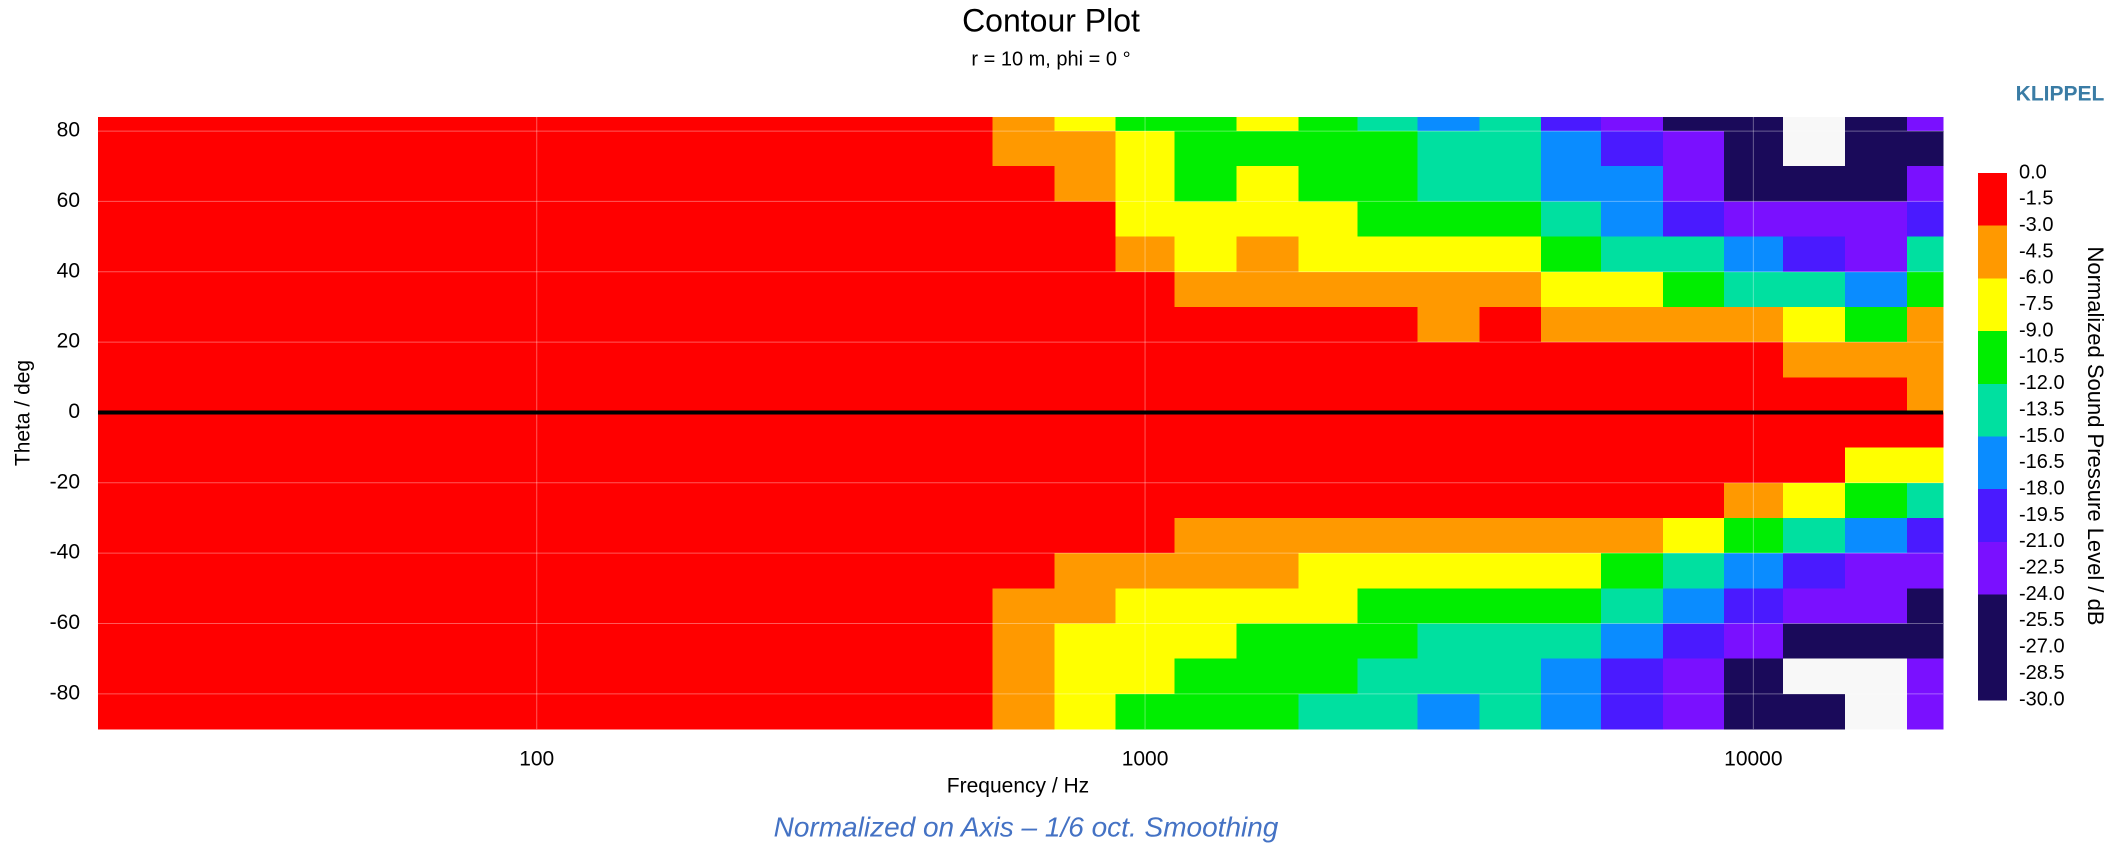  What do you see at coordinates (2042, 620) in the screenshot?
I see `colorbar-tick-label: -25.5` at bounding box center [2042, 620].